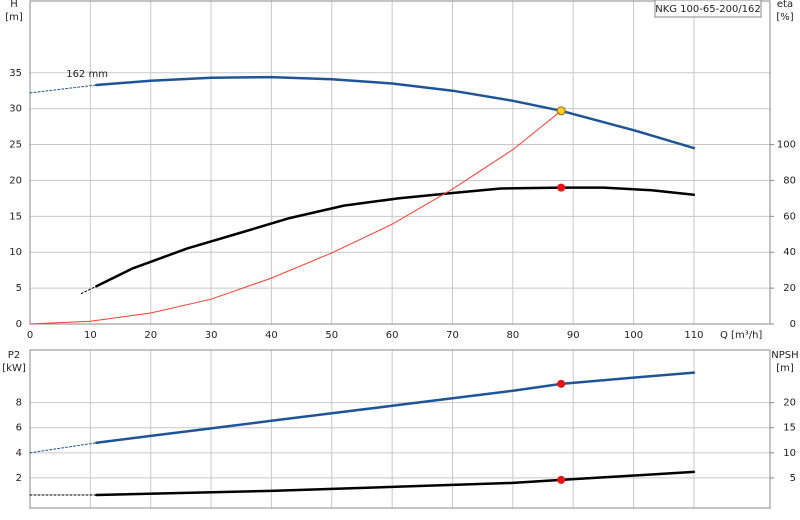  Describe the element at coordinates (15, 109) in the screenshot. I see `y-tick-label: 30` at that location.